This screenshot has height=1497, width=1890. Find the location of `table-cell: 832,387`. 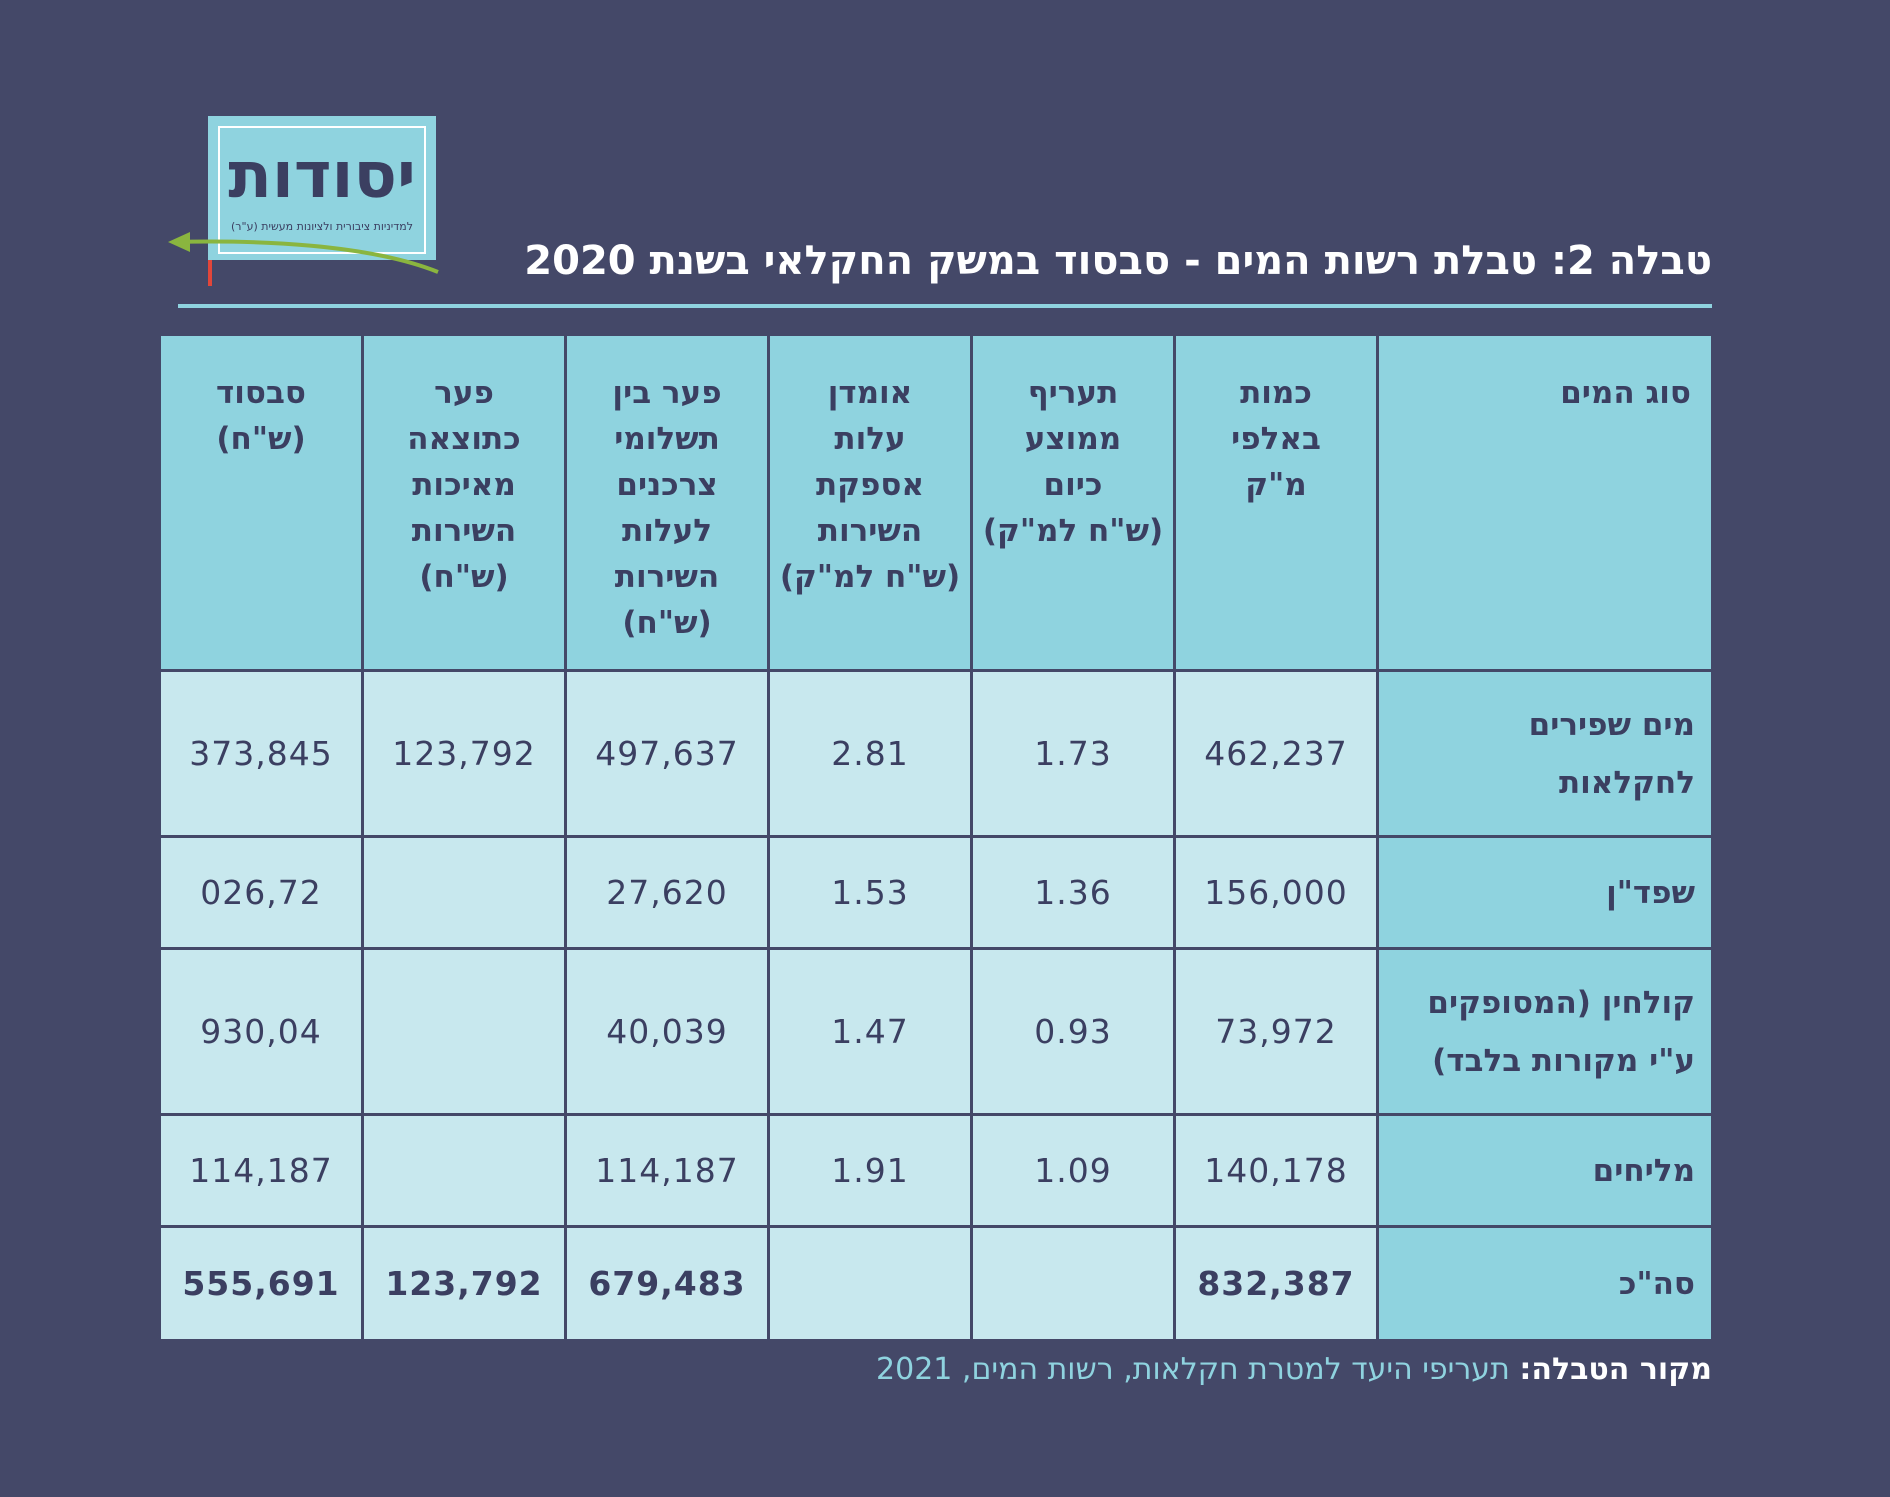

table-cell: 832,387 is located at coordinates (1276, 1283).